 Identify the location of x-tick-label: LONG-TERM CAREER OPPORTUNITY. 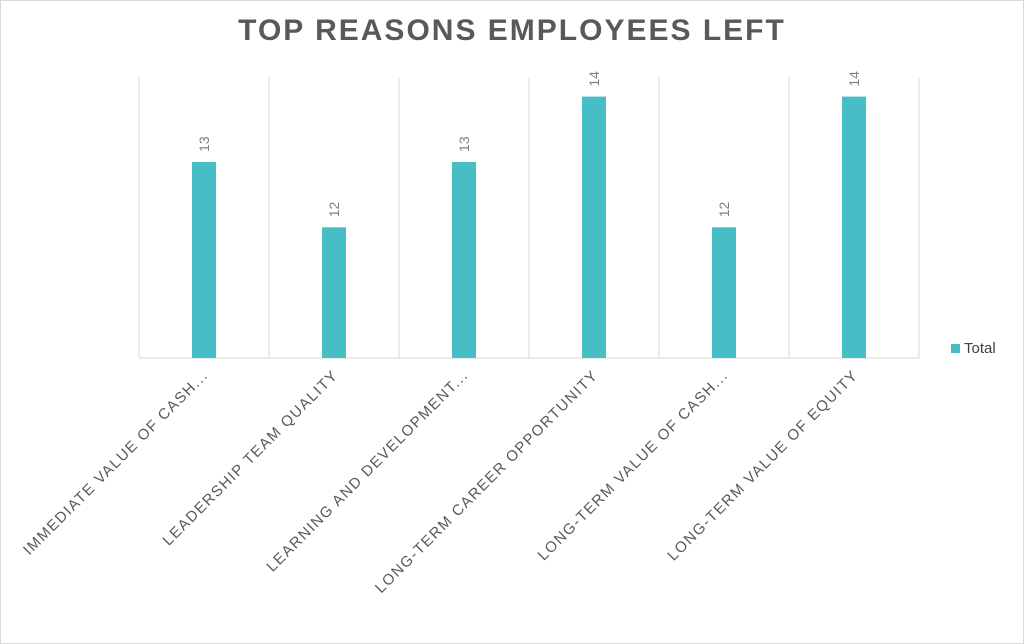
(487, 482).